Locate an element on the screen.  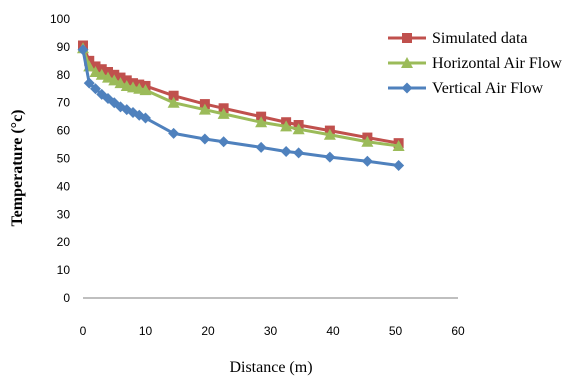
legend-entry: Vertical Air Flow is located at coordinates (466, 88).